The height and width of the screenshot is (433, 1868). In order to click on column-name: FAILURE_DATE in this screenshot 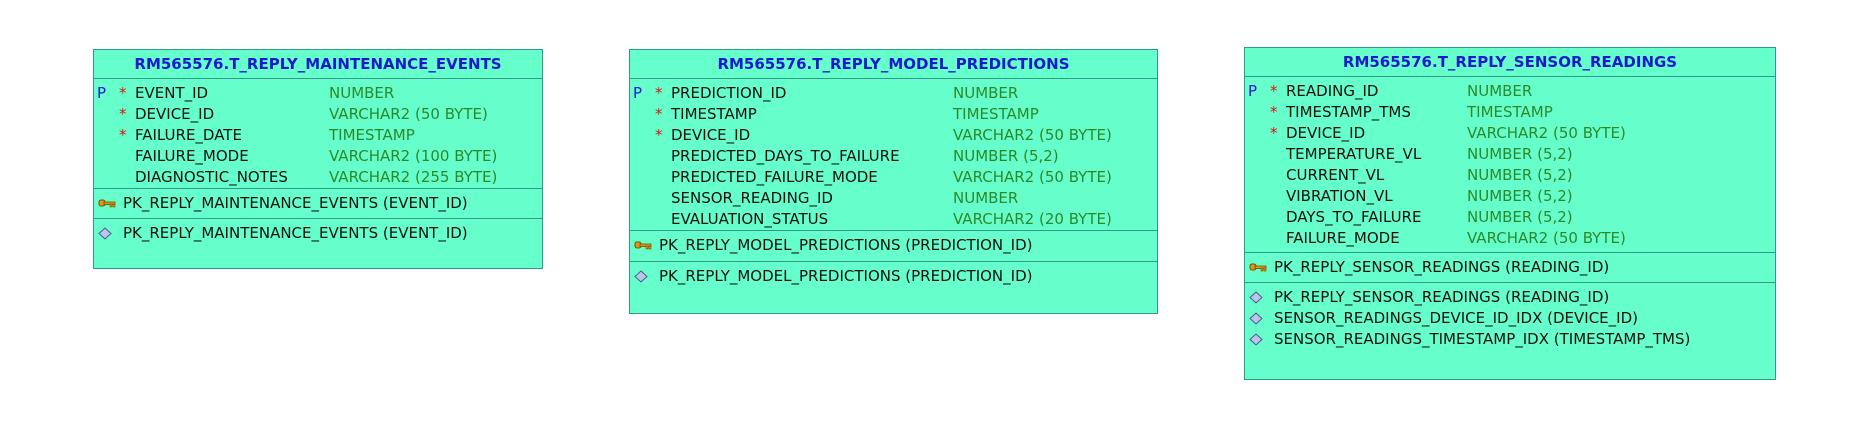, I will do `click(188, 135)`.